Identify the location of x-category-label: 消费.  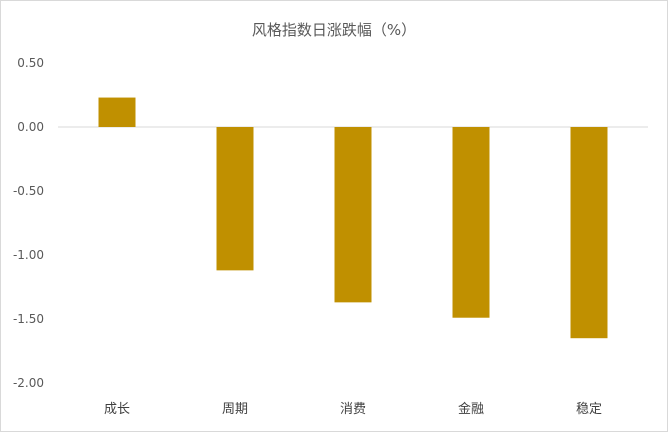
(353, 409).